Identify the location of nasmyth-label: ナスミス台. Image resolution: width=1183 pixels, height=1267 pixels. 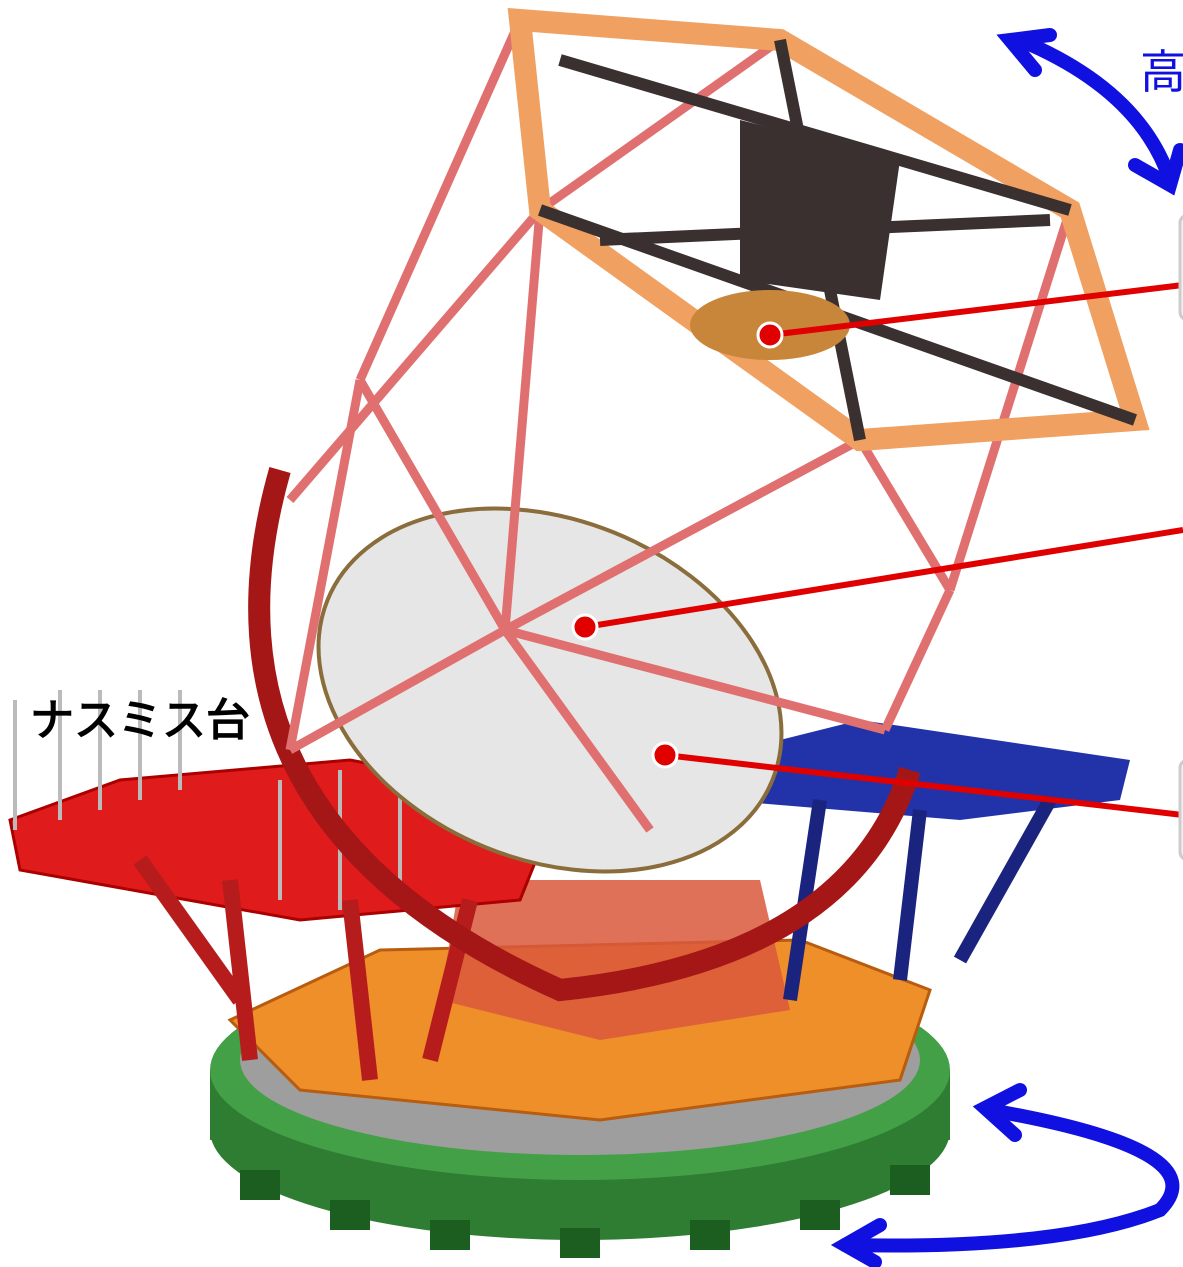
(140, 720).